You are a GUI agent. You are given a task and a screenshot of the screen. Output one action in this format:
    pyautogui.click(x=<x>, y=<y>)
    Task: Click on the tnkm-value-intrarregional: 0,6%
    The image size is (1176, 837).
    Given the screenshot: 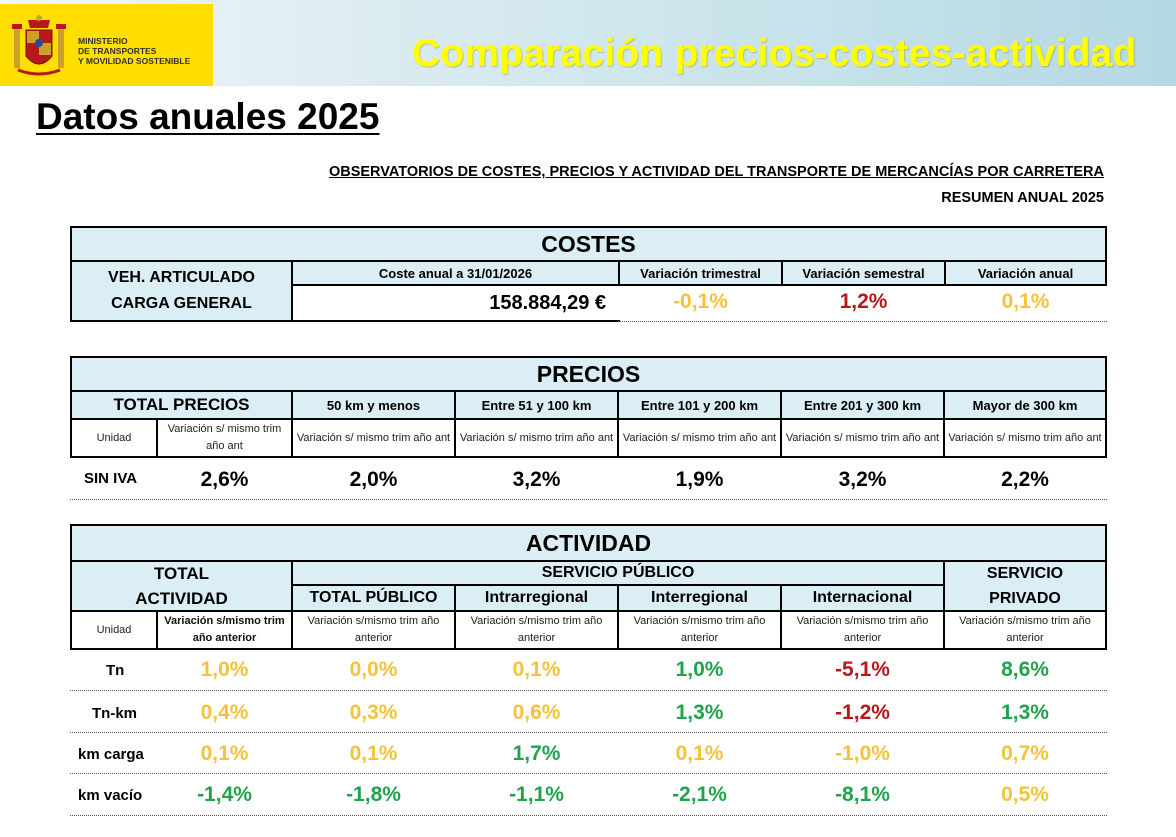 What is the action you would take?
    pyautogui.click(x=536, y=712)
    